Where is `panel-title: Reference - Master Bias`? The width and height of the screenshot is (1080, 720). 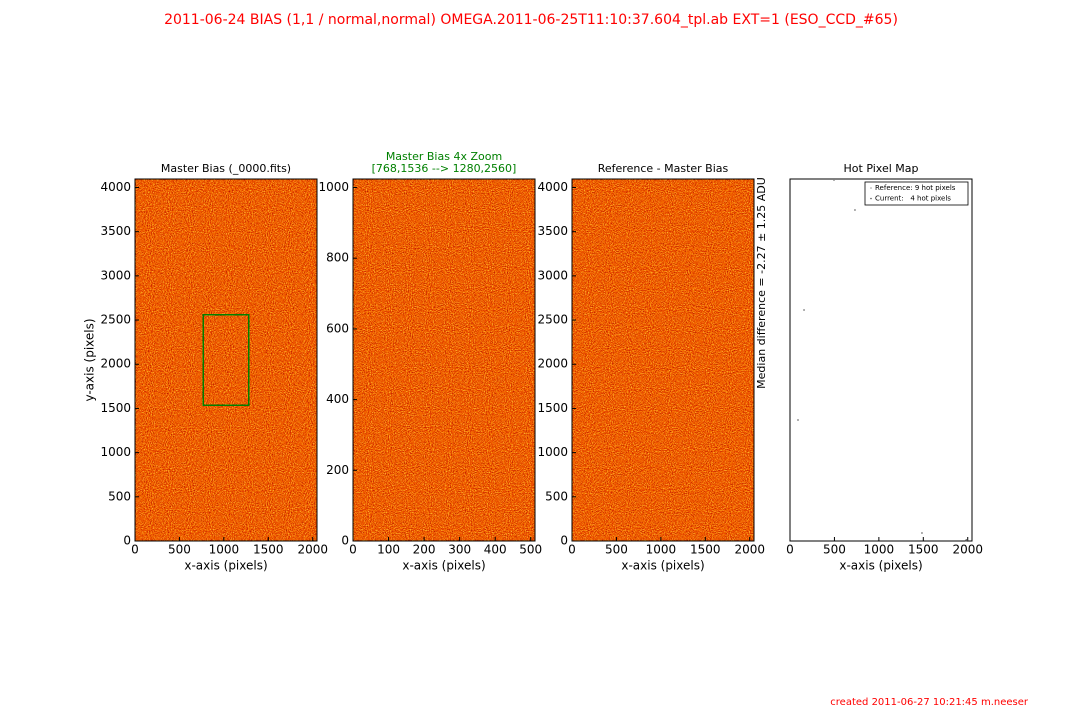
panel-title: Reference - Master Bias is located at coordinates (663, 168).